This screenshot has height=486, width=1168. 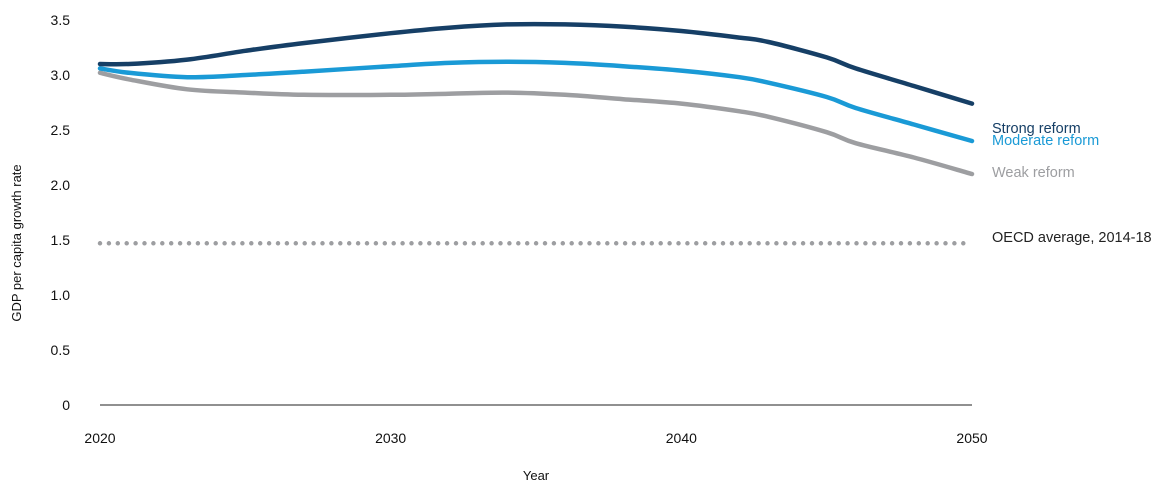 What do you see at coordinates (971, 438) in the screenshot?
I see `x-tick-label: 2050` at bounding box center [971, 438].